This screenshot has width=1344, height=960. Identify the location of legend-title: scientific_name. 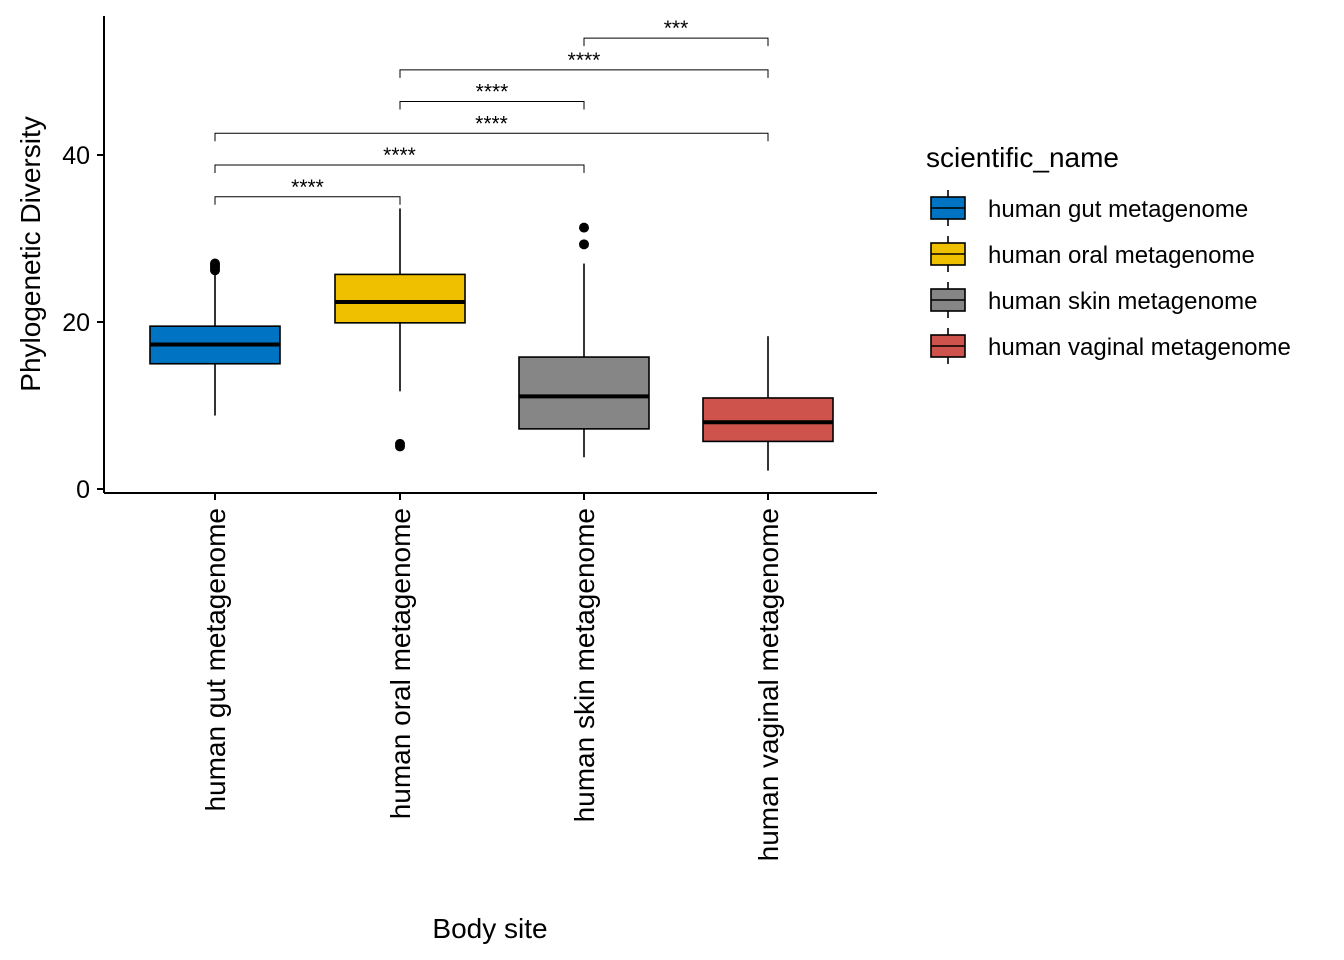
(1022, 157).